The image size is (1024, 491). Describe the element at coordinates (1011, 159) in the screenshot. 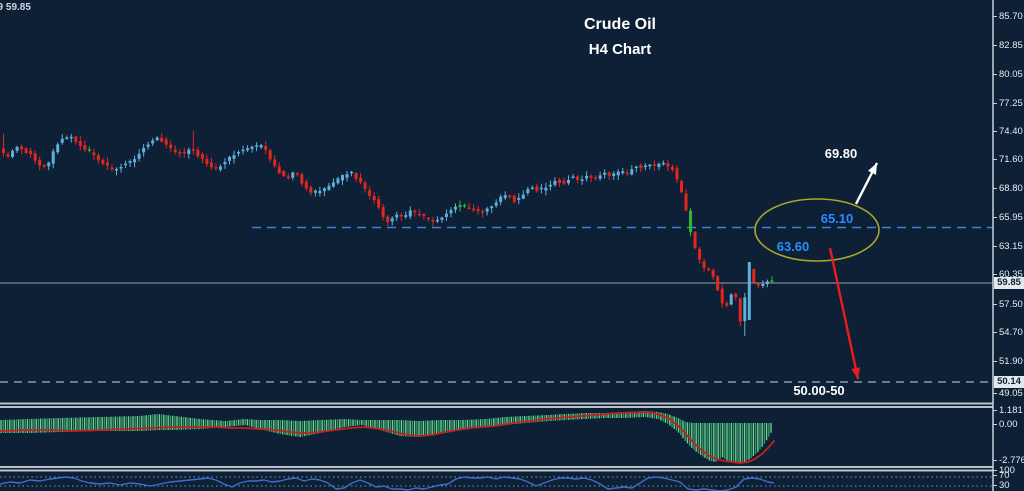

I see `axis-label: 71.60` at that location.